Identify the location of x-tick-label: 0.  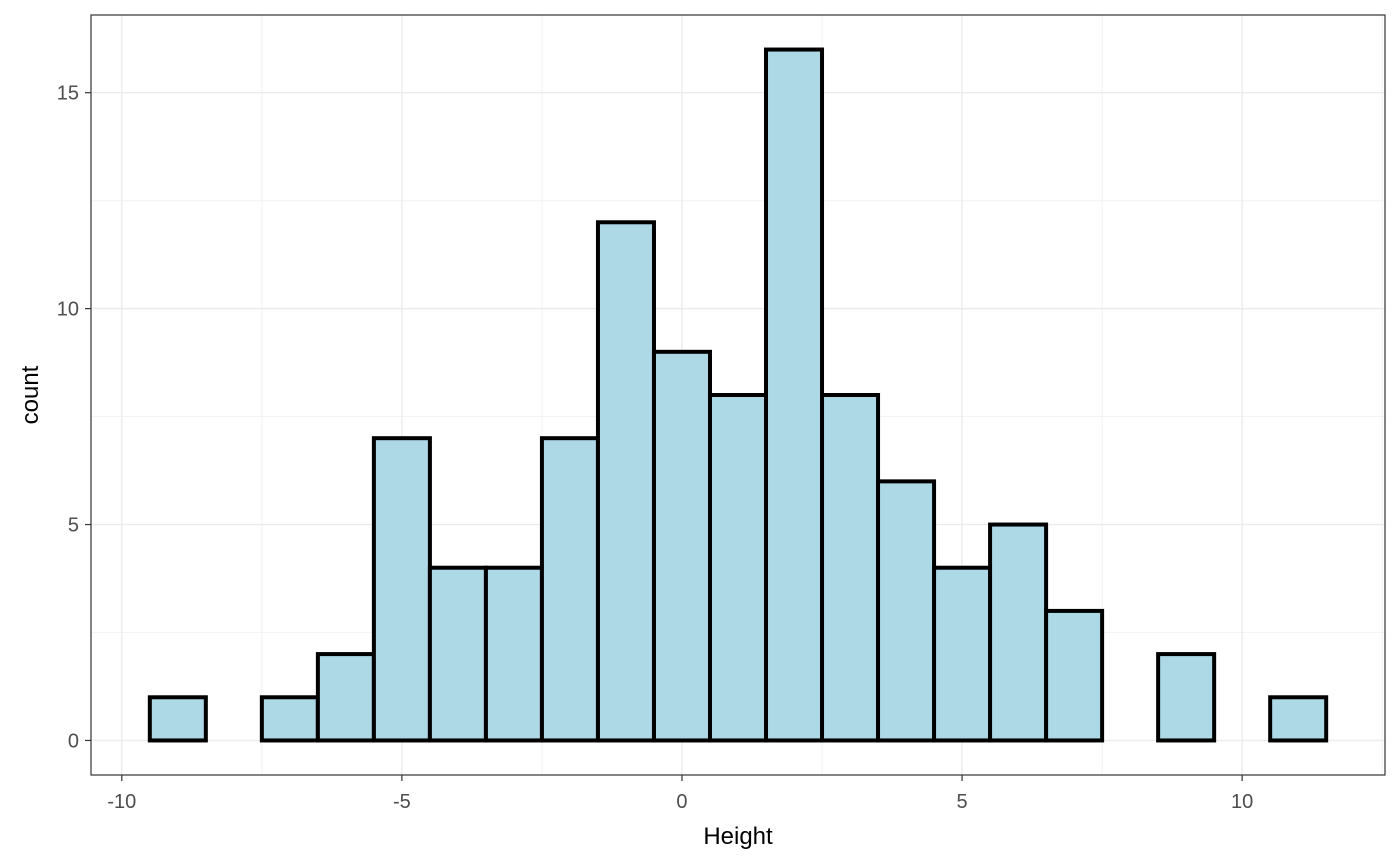
(681, 802).